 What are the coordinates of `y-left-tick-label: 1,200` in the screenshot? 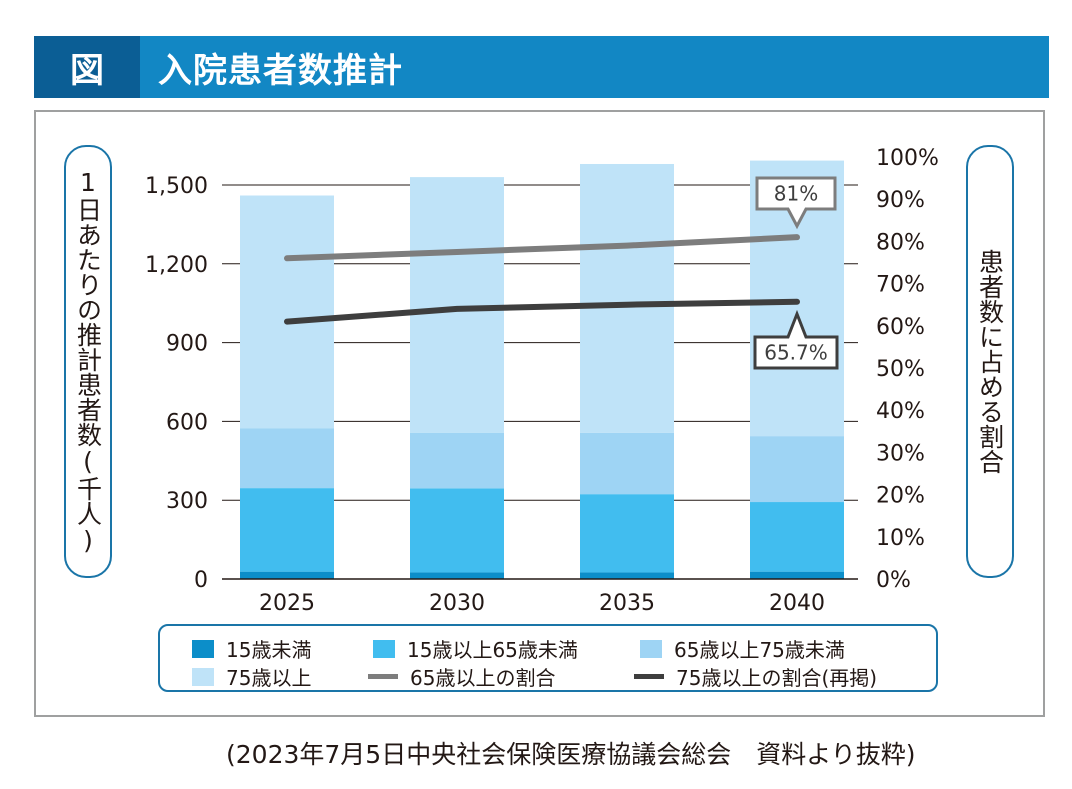 It's located at (176, 265).